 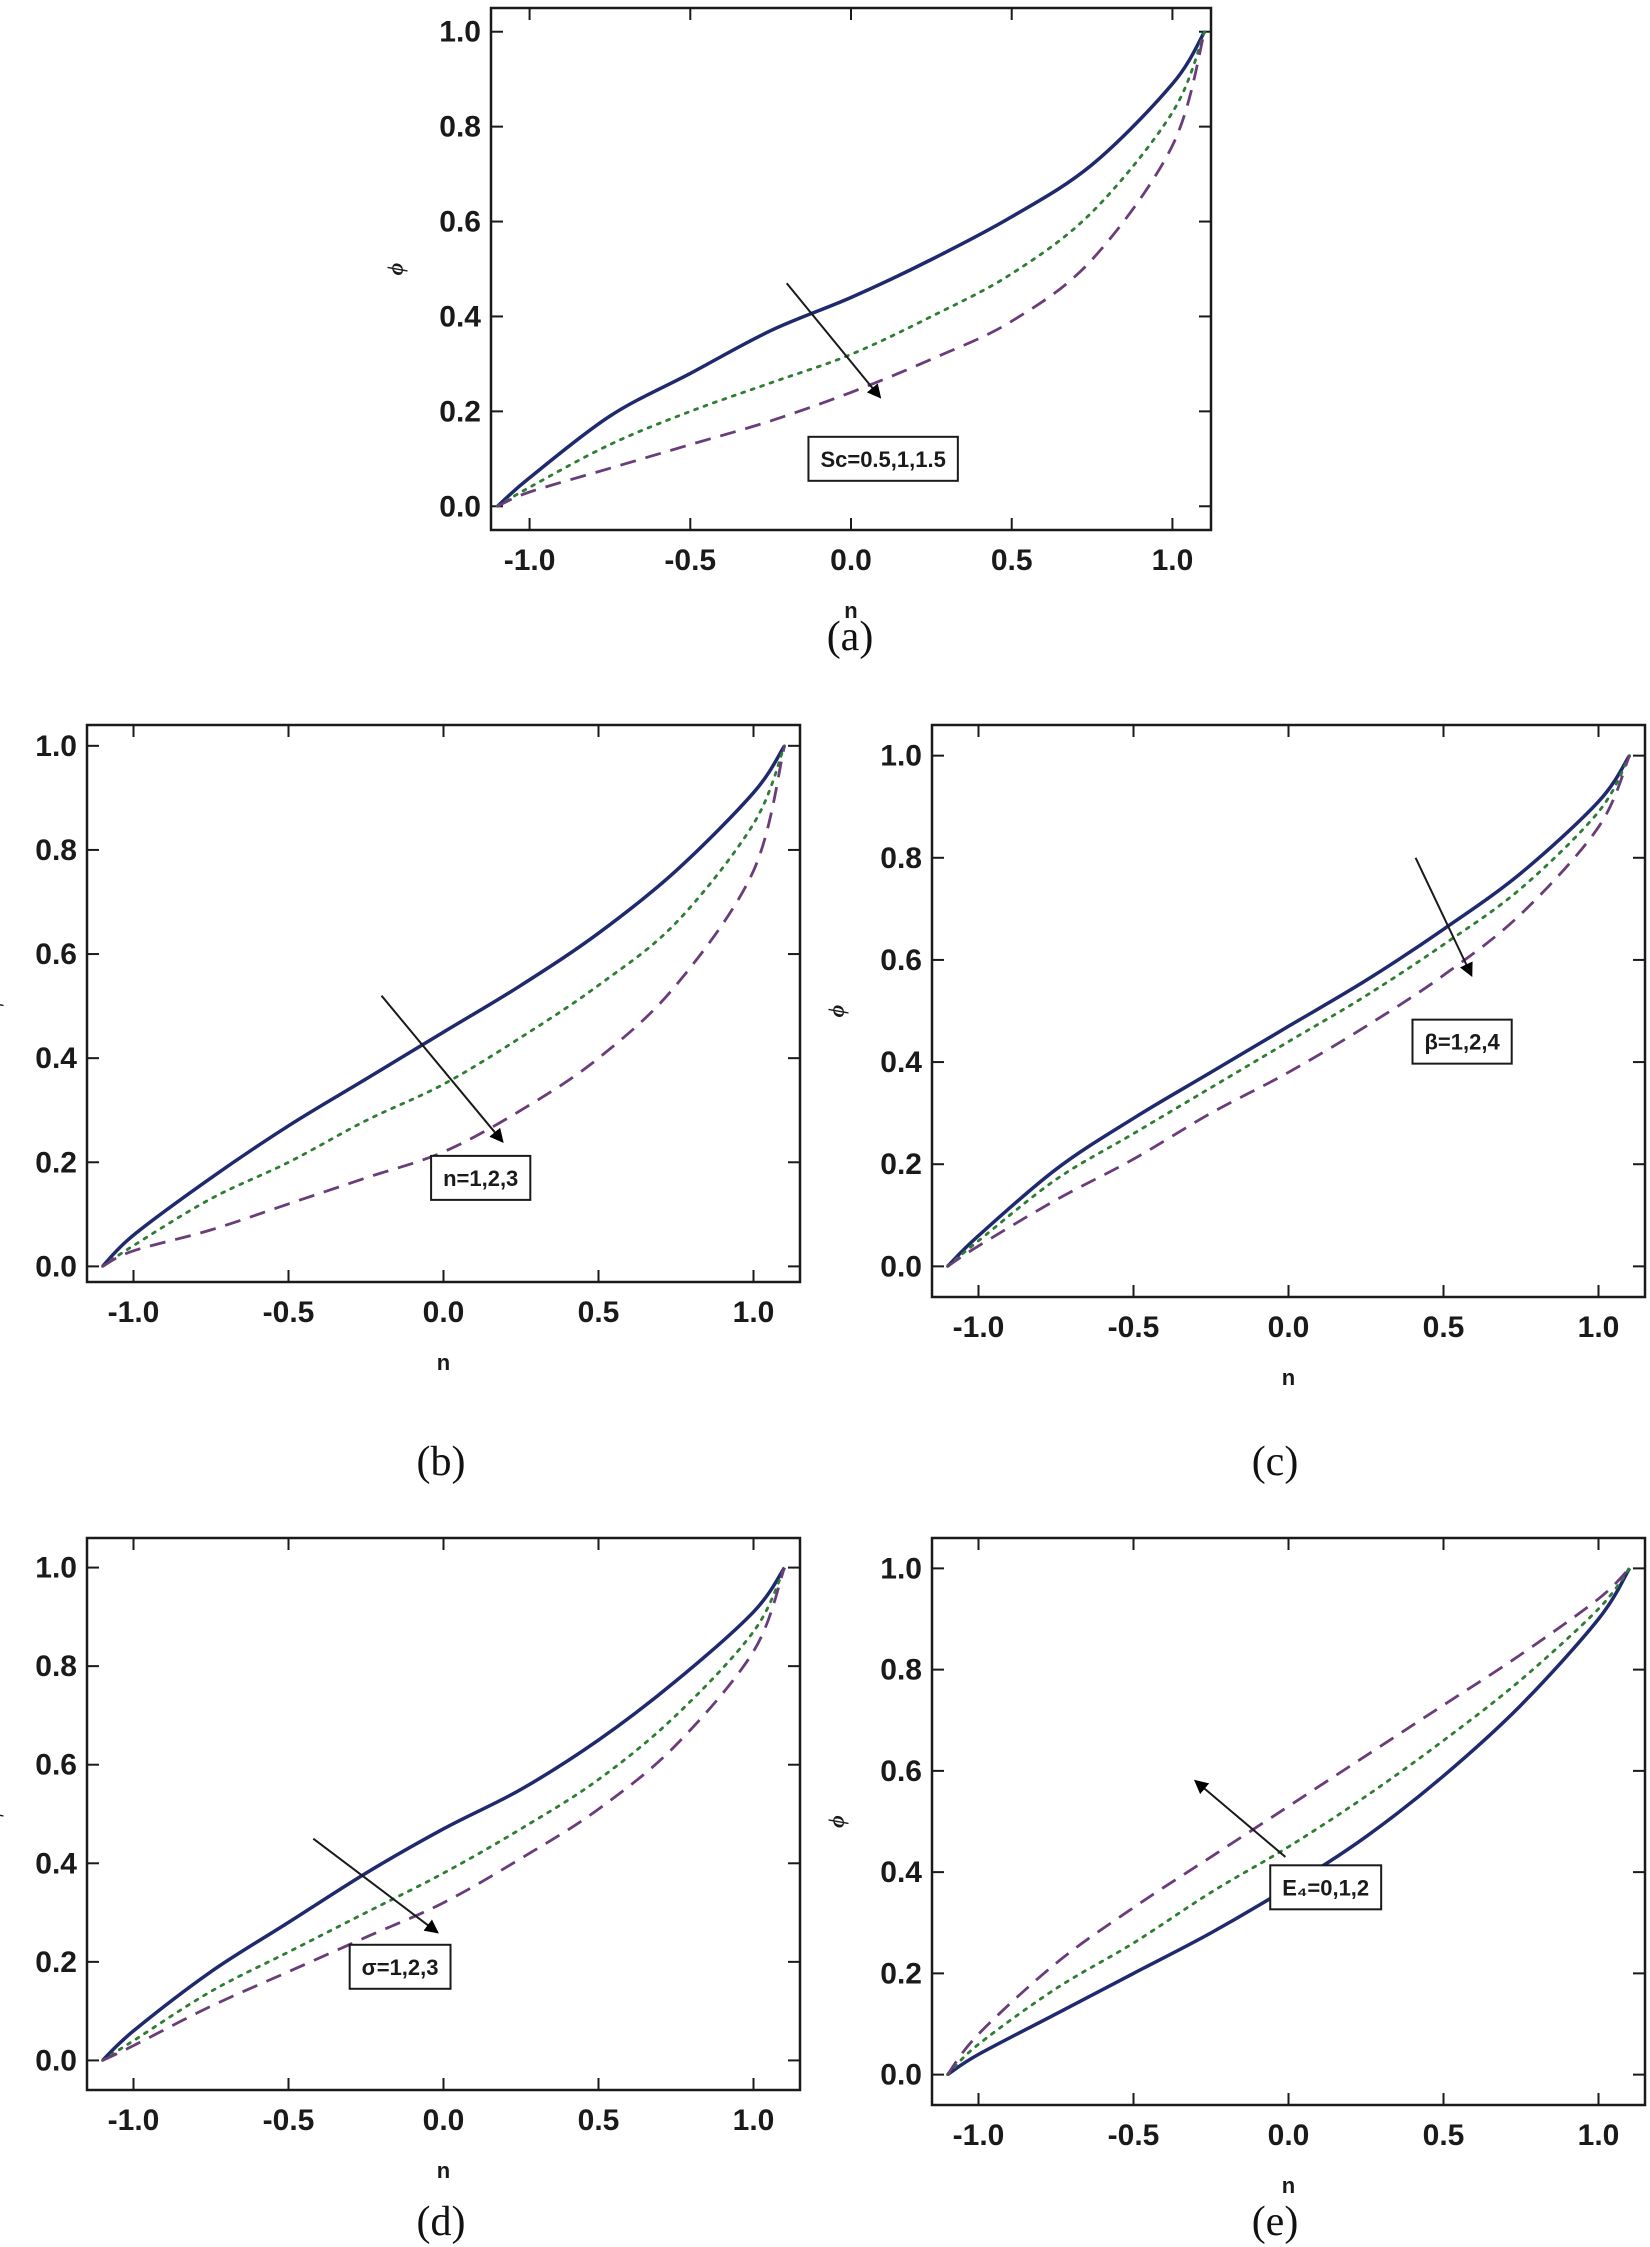 I want to click on annotation-text: β=1,2,4, so click(x=1462, y=1042).